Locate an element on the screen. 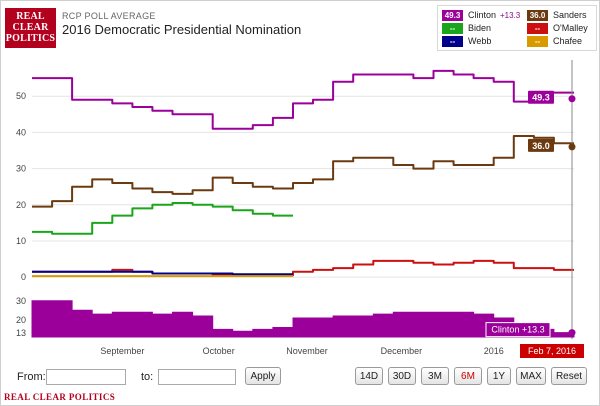 The height and width of the screenshot is (406, 600). logo-line-1: REAL is located at coordinates (30, 16).